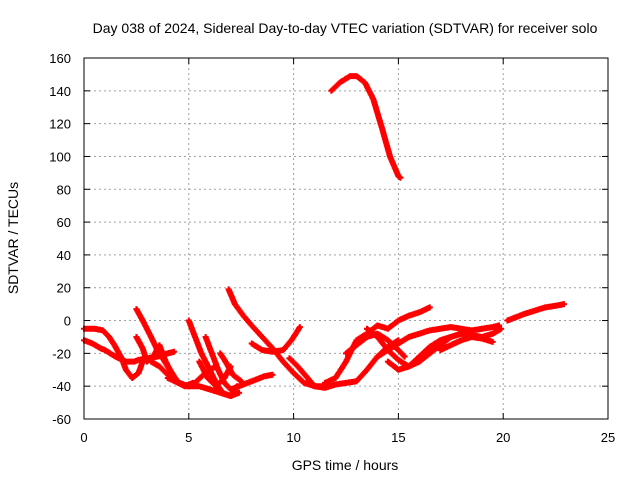  Describe the element at coordinates (64, 255) in the screenshot. I see `y-tick-label: 40` at that location.